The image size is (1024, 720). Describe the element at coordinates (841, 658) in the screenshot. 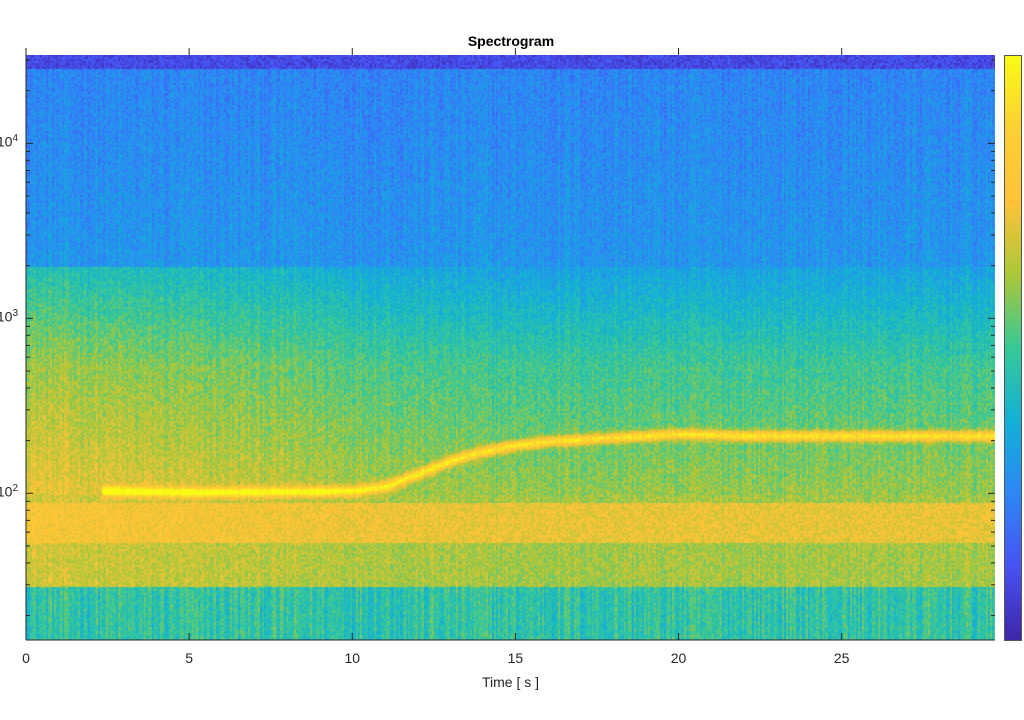

I see `x-tick-label: 25` at that location.